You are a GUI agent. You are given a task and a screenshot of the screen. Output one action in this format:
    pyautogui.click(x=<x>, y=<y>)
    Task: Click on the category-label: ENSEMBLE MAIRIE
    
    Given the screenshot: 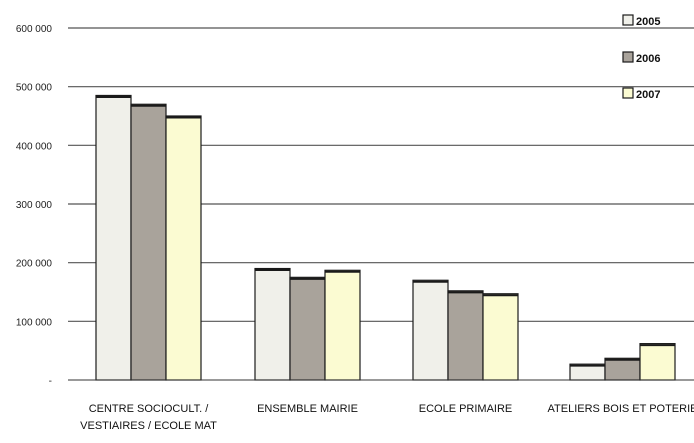 What is the action you would take?
    pyautogui.click(x=307, y=409)
    